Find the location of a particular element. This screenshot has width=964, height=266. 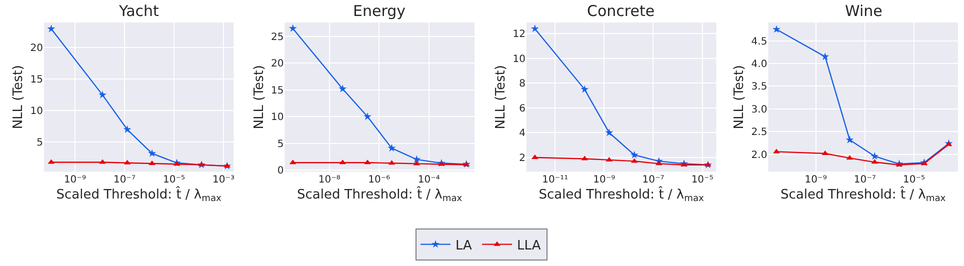

x-tick-label: 10⁻³ is located at coordinates (223, 180).